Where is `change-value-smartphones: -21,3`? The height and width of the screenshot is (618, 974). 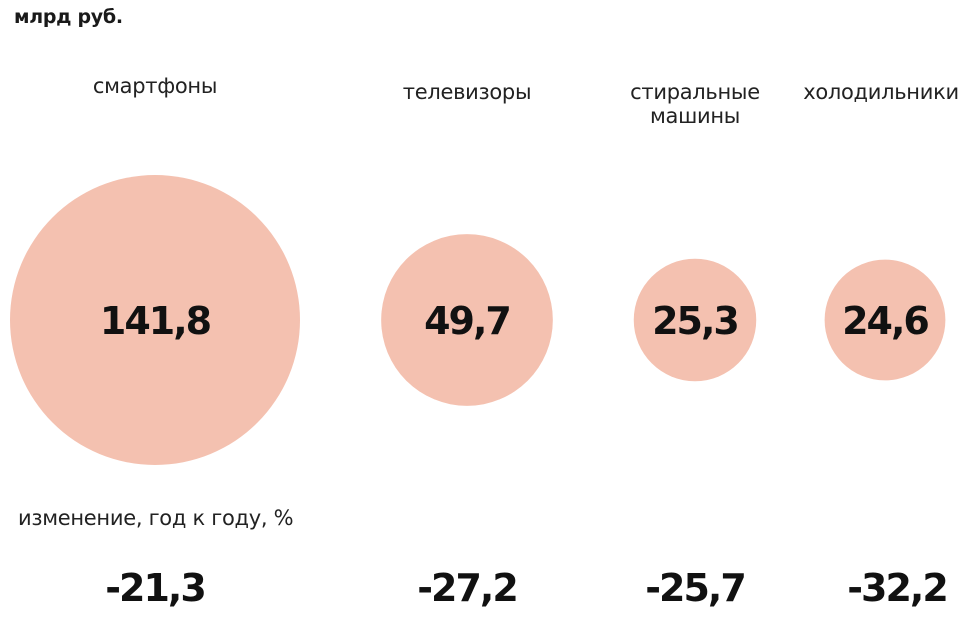 change-value-smartphones: -21,3 is located at coordinates (156, 588).